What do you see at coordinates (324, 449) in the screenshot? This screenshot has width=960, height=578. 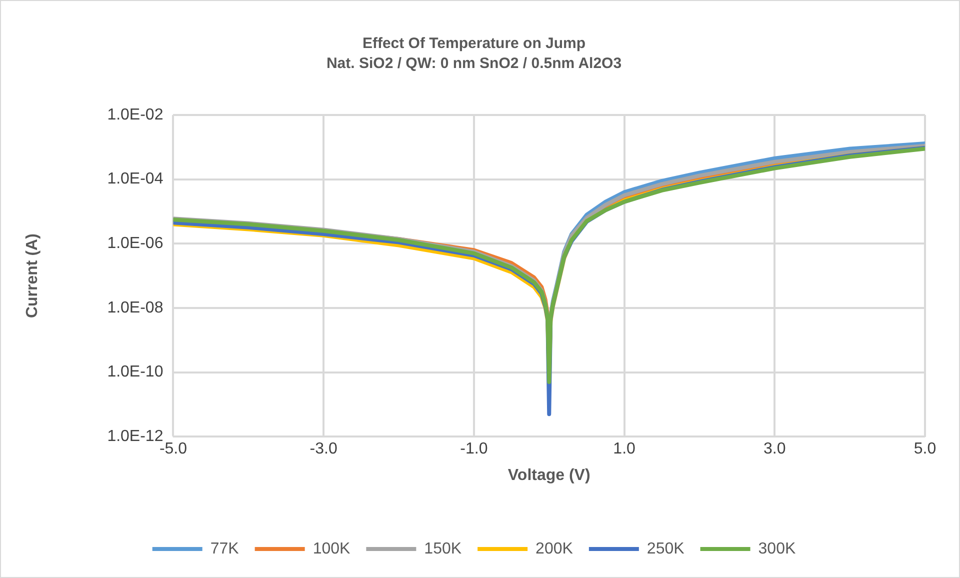 I see `x-tick-label: -3.0` at bounding box center [324, 449].